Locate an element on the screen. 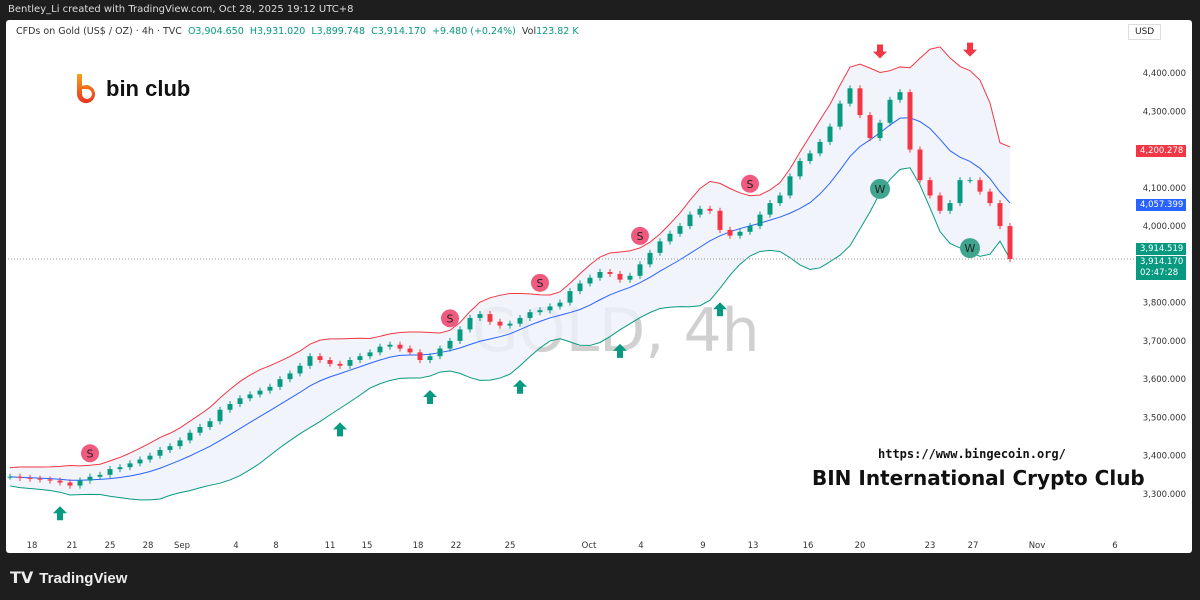 Image resolution: width=1200 pixels, height=600 pixels. x-tick-label: Sep is located at coordinates (182, 546).